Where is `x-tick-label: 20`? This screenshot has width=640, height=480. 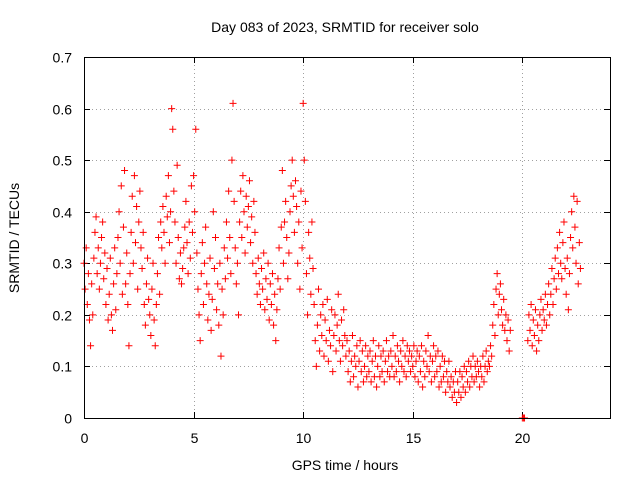 x-tick-label: 20 is located at coordinates (523, 438).